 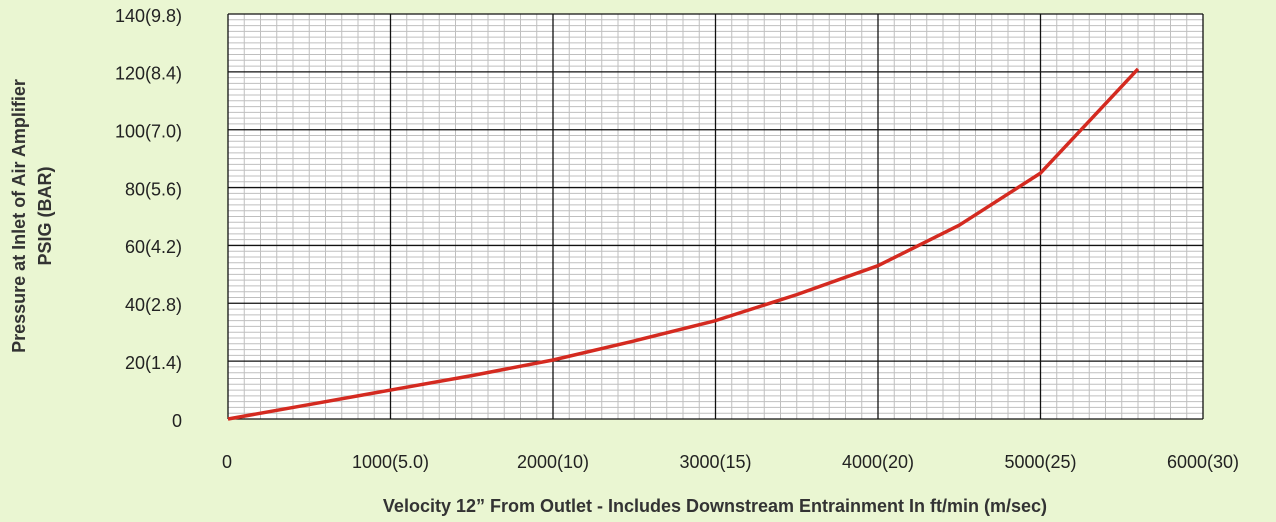 What do you see at coordinates (153, 363) in the screenshot?
I see `y-tick-label: 20(1.4)` at bounding box center [153, 363].